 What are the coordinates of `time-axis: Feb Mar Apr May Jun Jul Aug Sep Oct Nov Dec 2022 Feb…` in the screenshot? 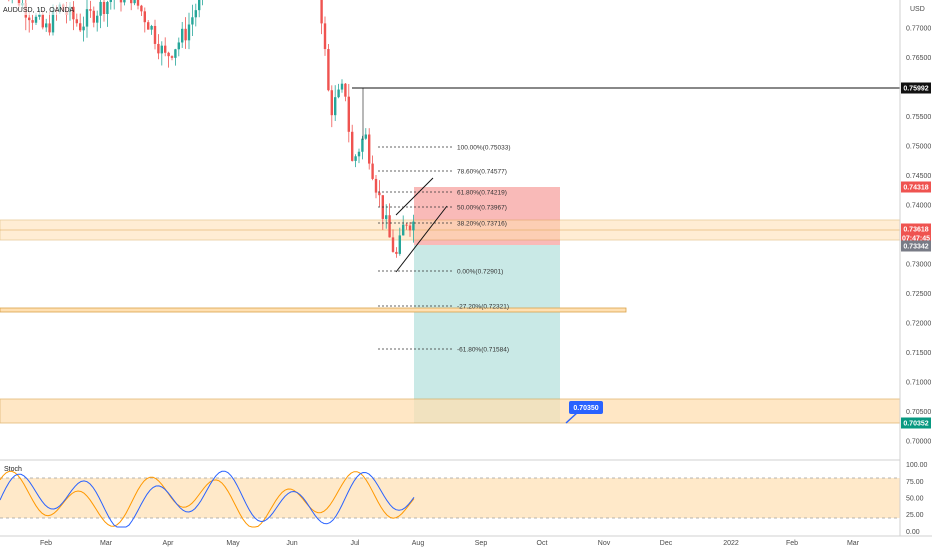 It's located at (450, 543).